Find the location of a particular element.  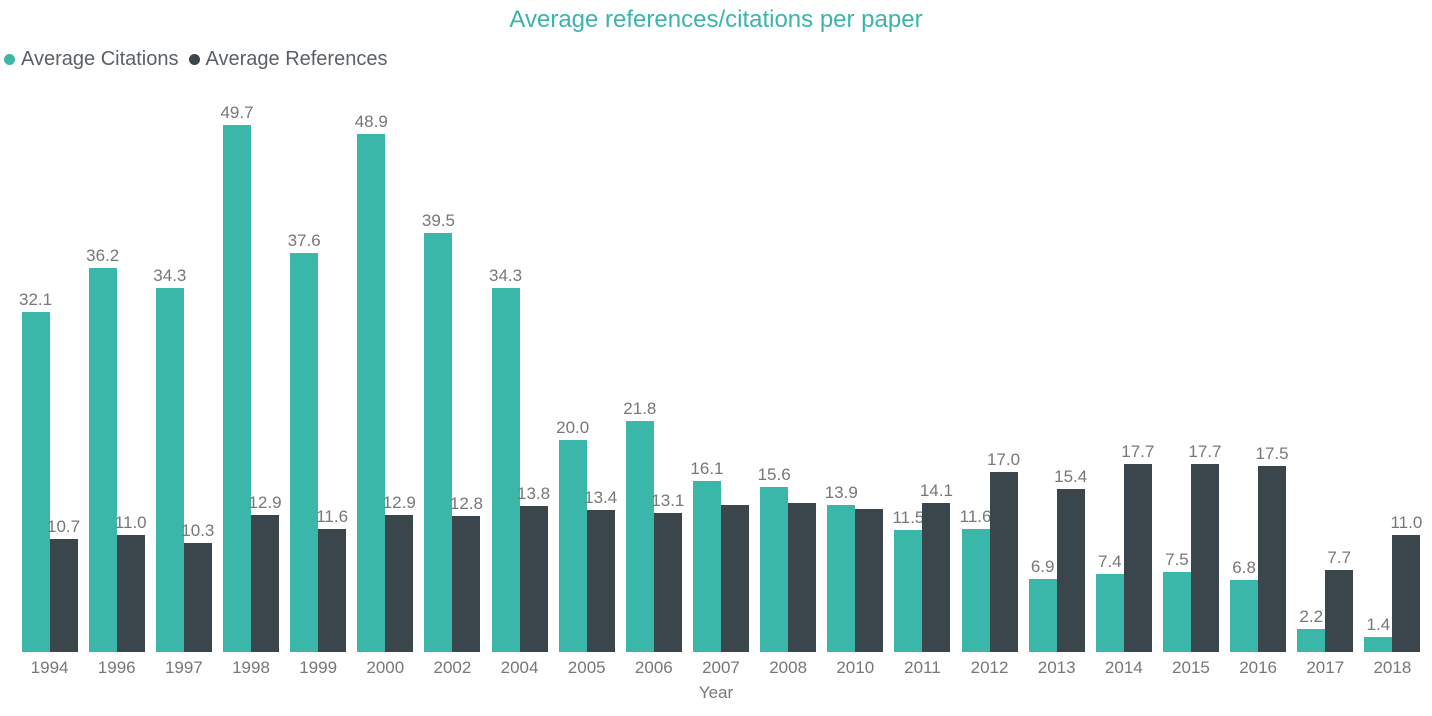

x-tick-2010: 2010 is located at coordinates (855, 667).